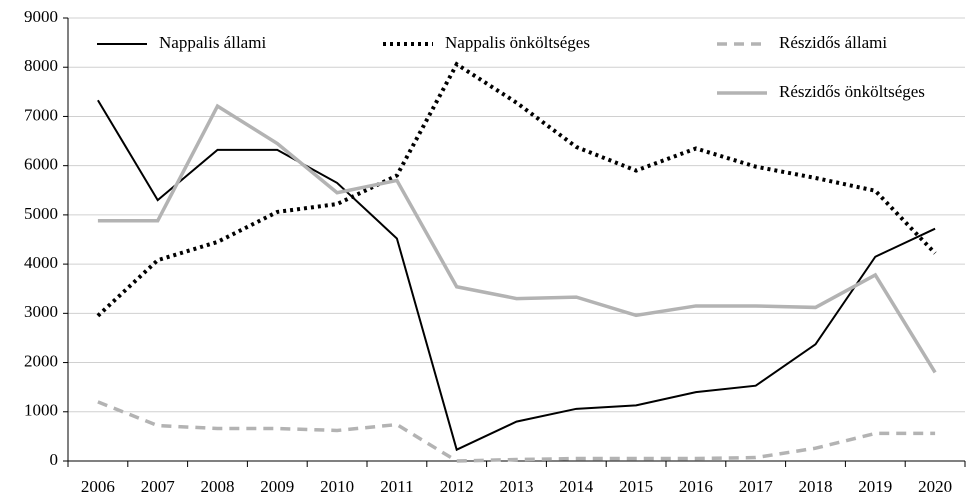  I want to click on x-tick-label: 2010, so click(337, 486).